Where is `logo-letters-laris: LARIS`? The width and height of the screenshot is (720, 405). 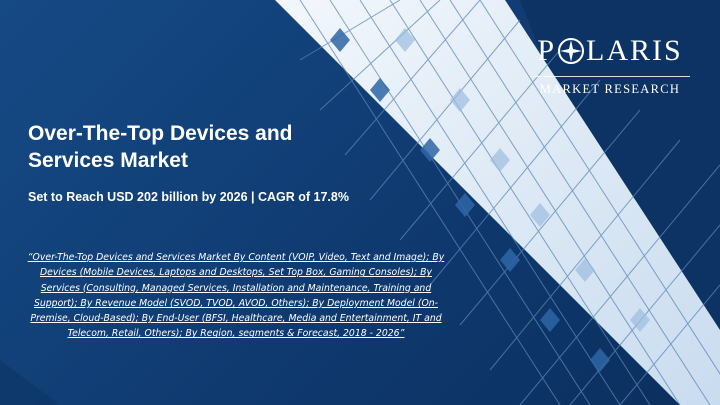 logo-letters-laris: LARIS is located at coordinates (634, 50).